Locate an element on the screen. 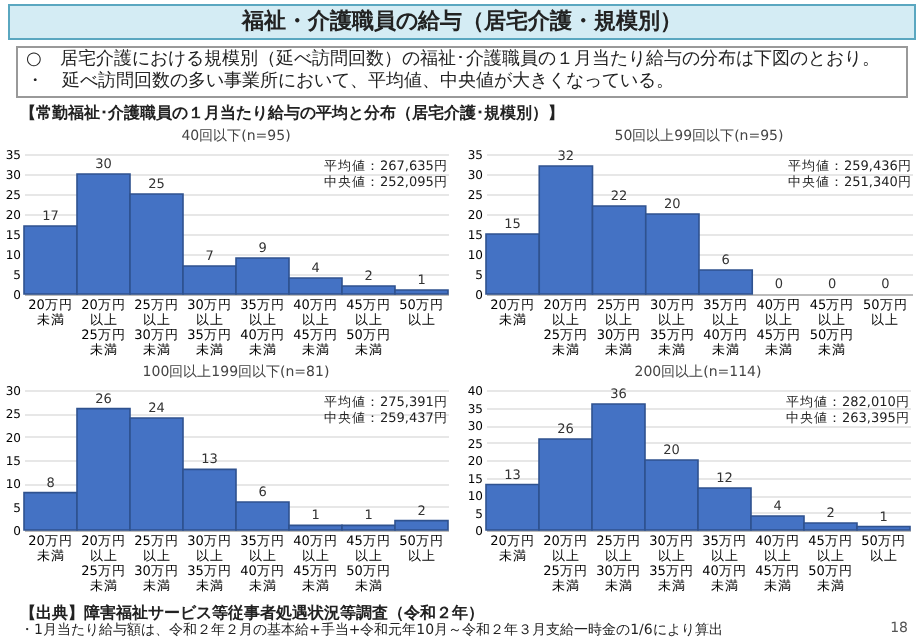 The width and height of the screenshot is (924, 640). text: ○ 居宅介護における規模別（延べ訪問回数）の福祉･介護職員の１月当たり給与の分布は下図のとおり。 is located at coordinates (454, 60).